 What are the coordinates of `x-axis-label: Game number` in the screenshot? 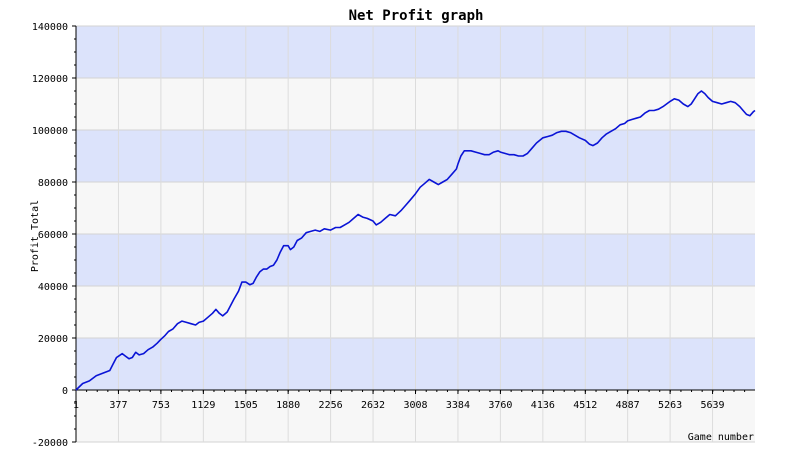 It's located at (721, 437).